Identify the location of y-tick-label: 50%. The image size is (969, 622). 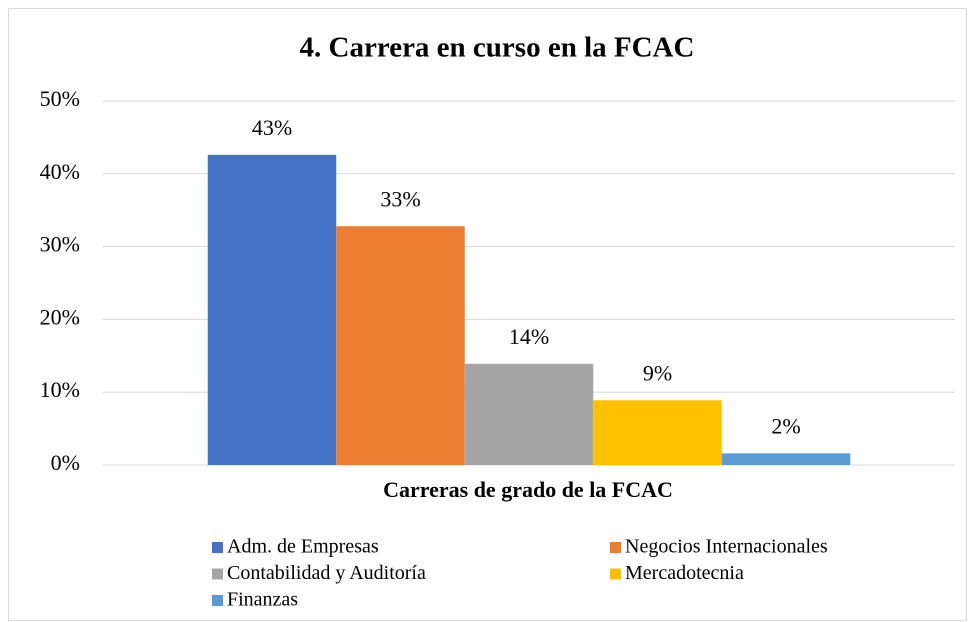
(60, 98).